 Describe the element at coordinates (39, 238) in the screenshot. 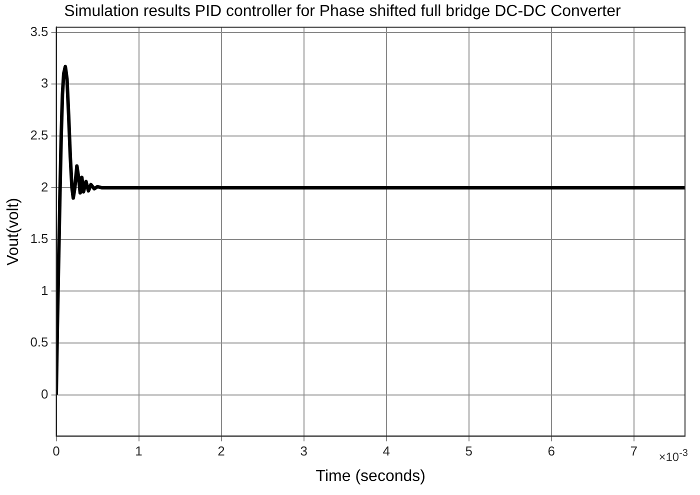

I see `y-tick-label: 1.5` at that location.